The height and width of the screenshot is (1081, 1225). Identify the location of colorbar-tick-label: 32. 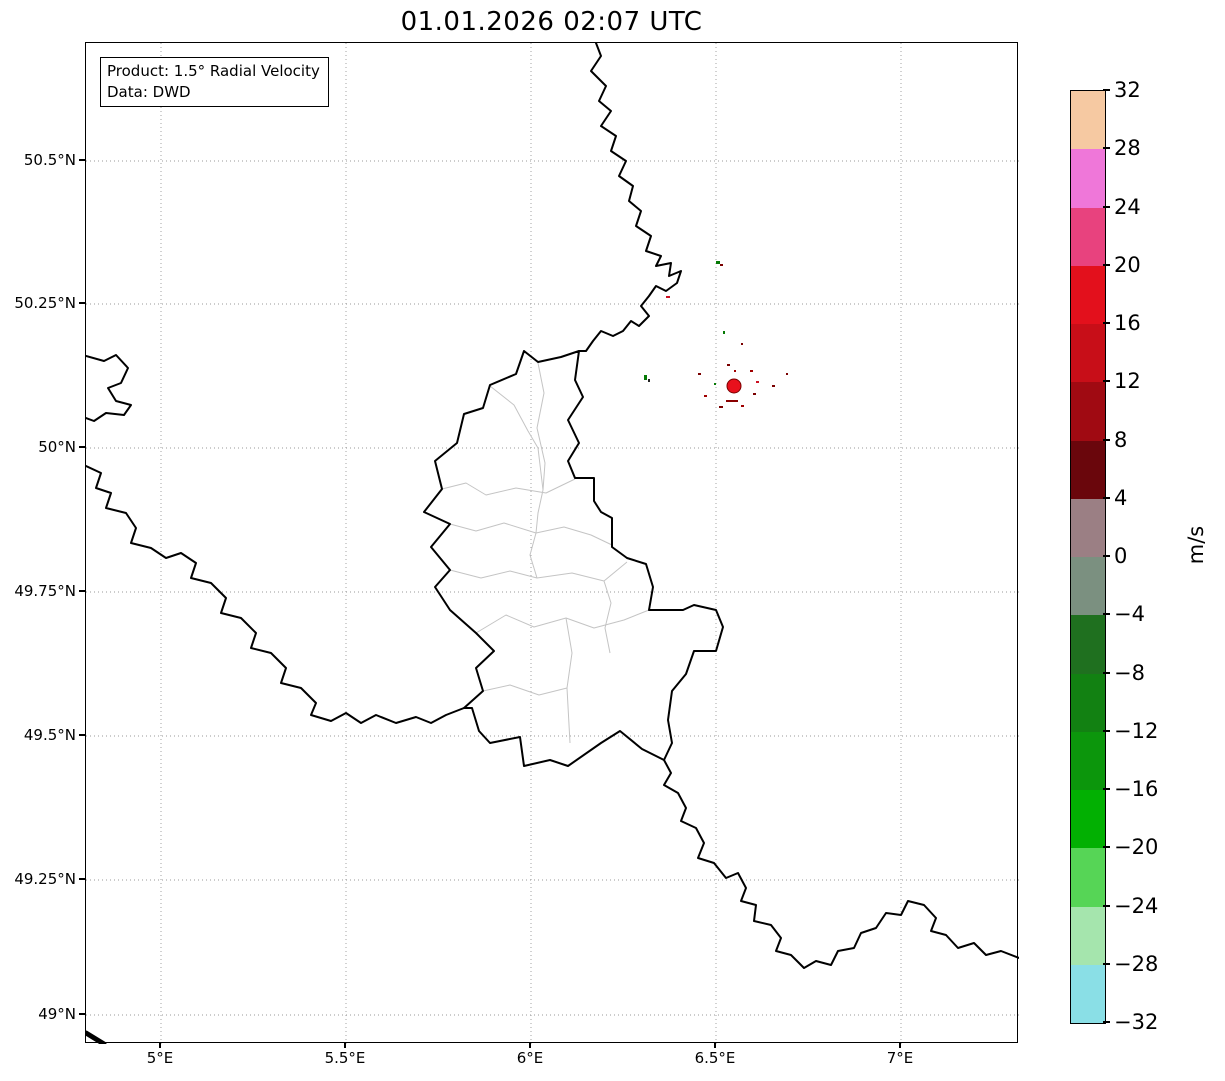
(1122, 90).